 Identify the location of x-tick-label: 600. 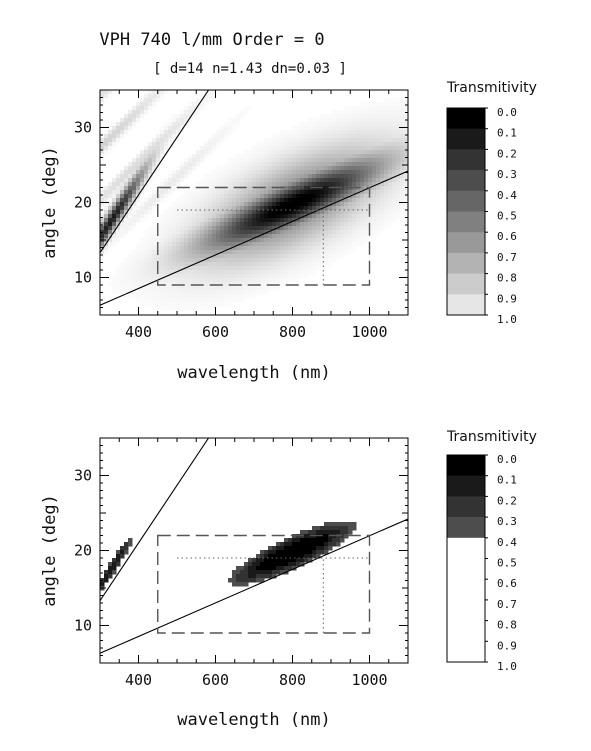
(215, 332).